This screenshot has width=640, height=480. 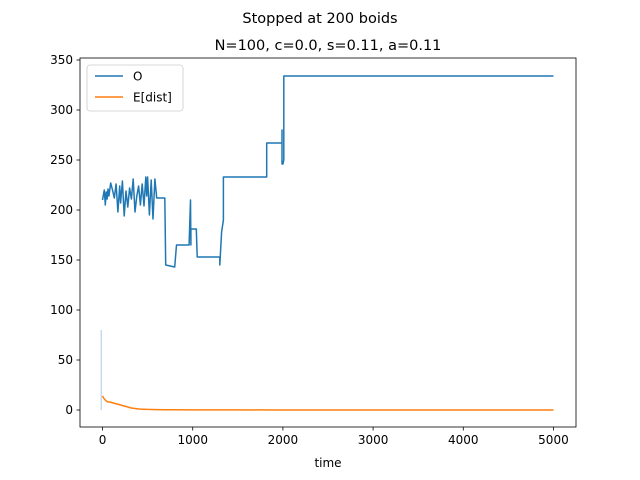 What do you see at coordinates (152, 98) in the screenshot?
I see `legend-label-1: E[dist]` at bounding box center [152, 98].